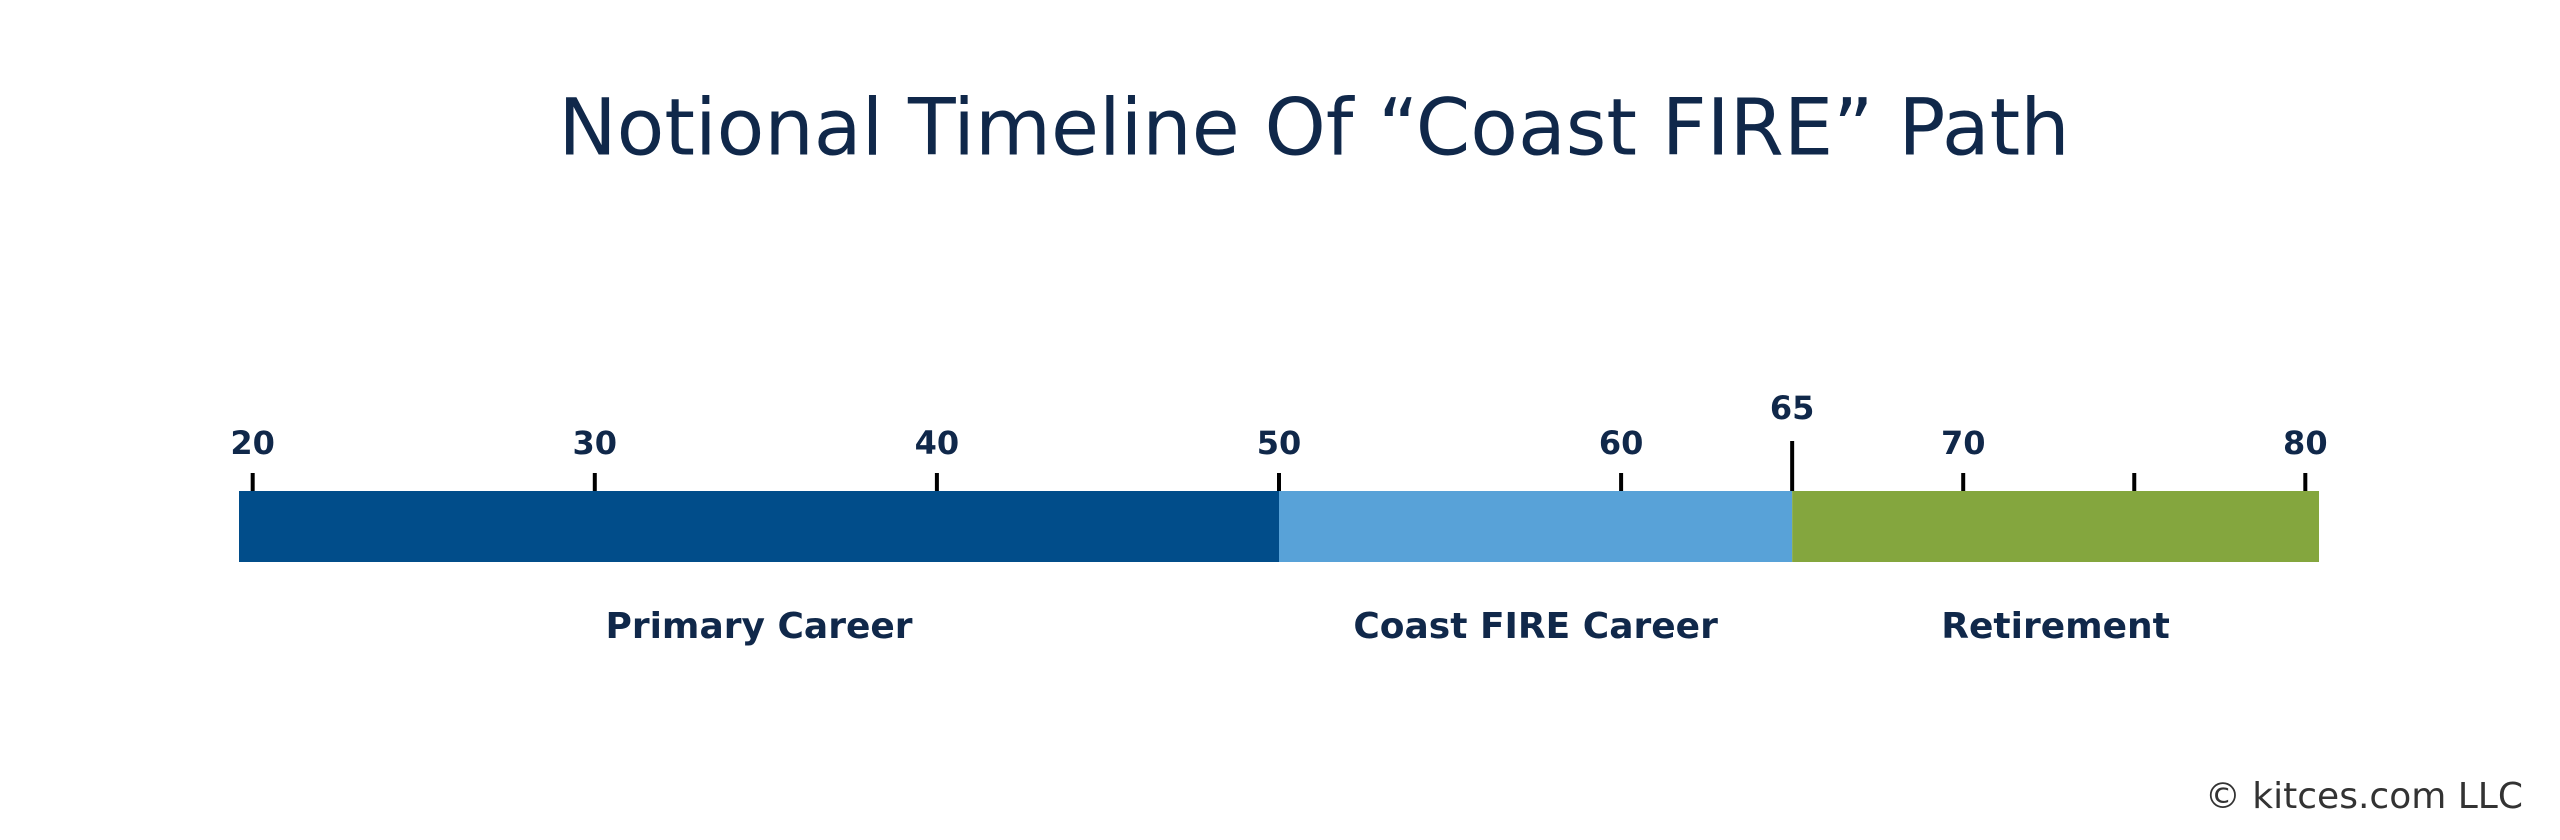 The width and height of the screenshot is (2560, 840). Describe the element at coordinates (2305, 443) in the screenshot. I see `x-tick-label: 80` at that location.